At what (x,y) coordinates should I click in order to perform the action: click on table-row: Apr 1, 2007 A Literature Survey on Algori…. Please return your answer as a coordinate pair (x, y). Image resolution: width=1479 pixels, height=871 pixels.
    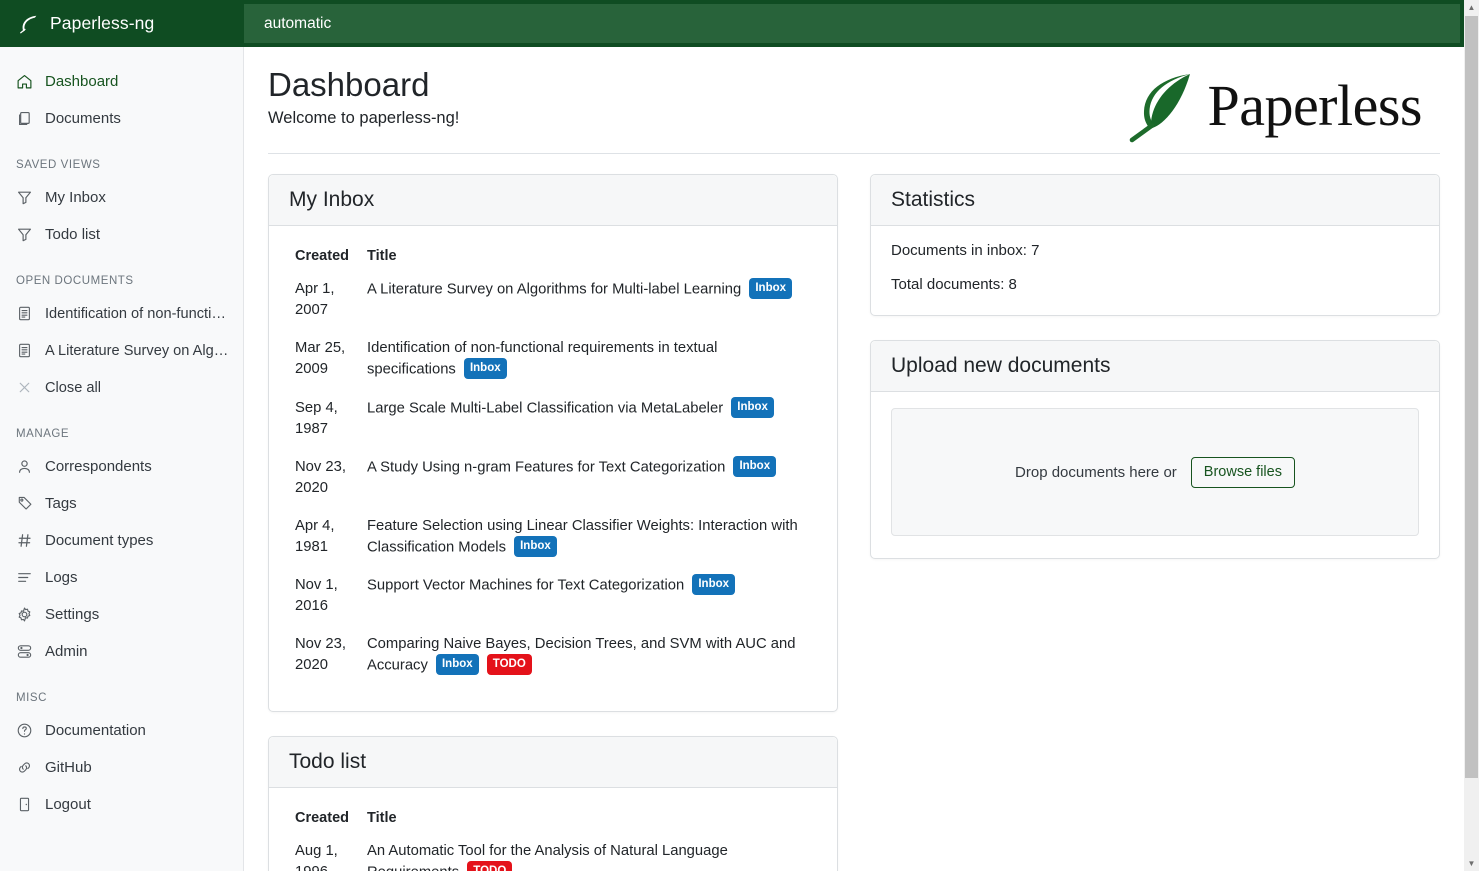
    Looking at the image, I should click on (553, 303).